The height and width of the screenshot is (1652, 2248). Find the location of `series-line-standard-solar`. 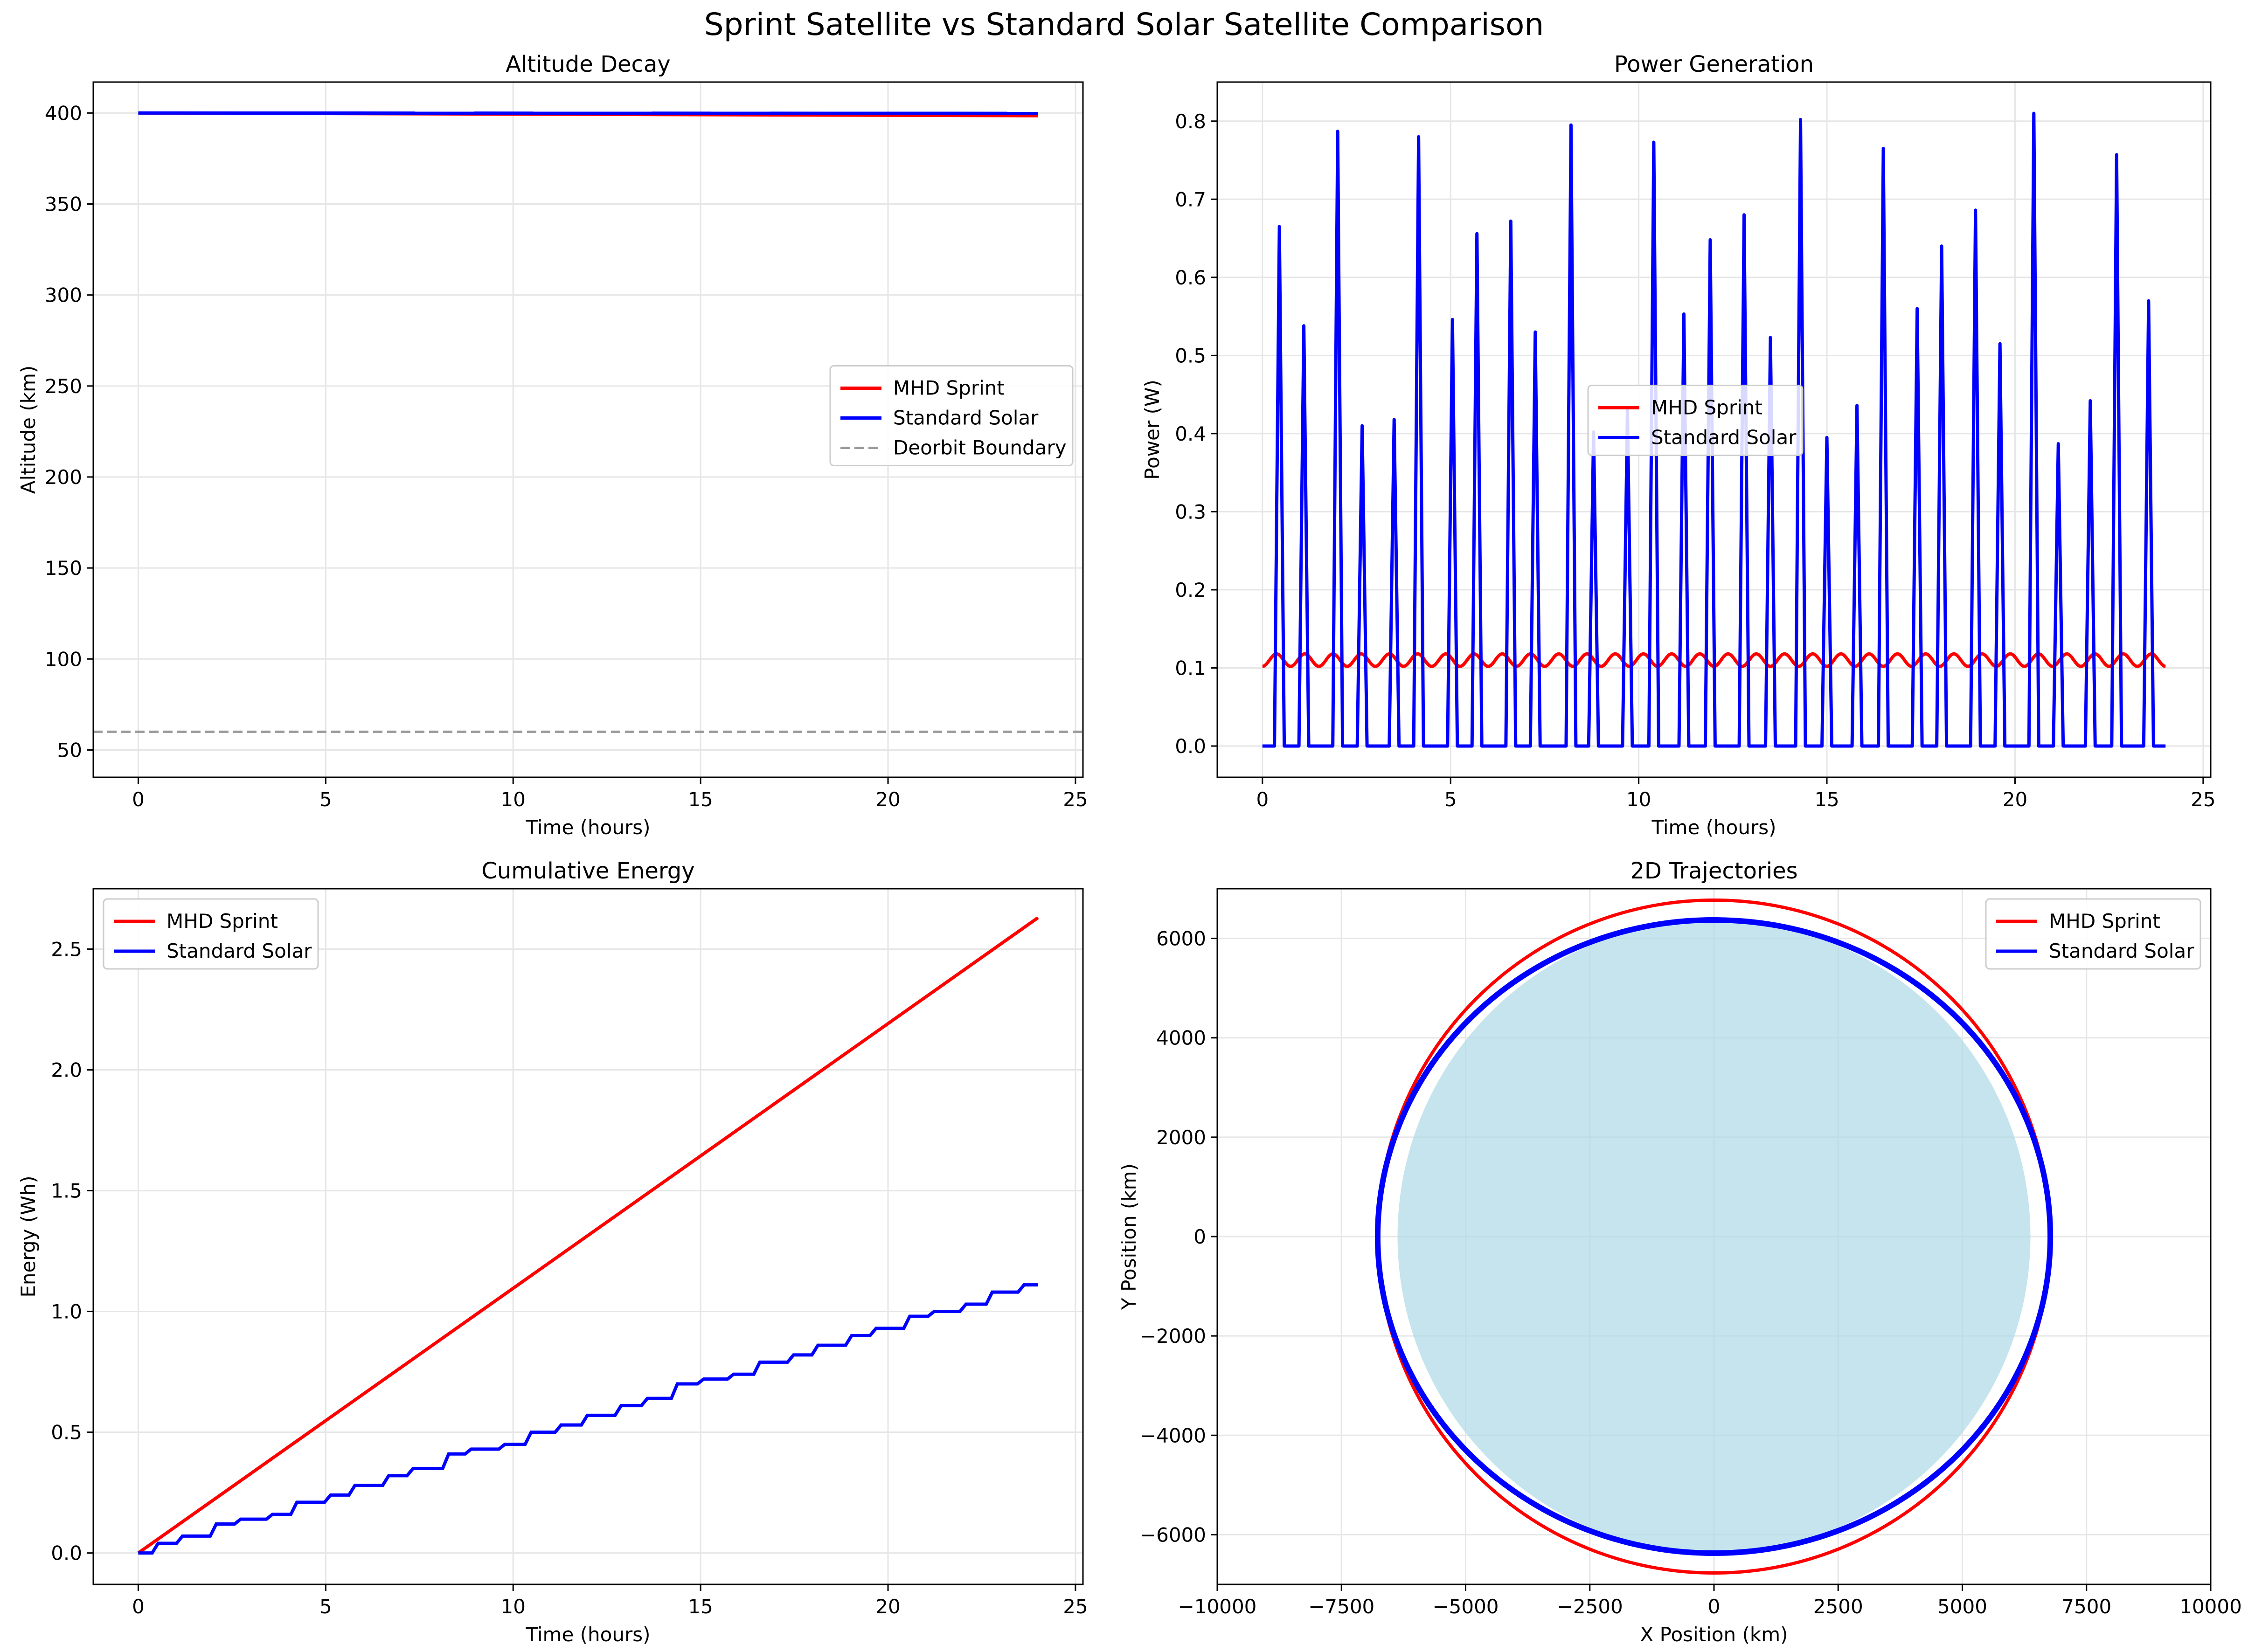

series-line-standard-solar is located at coordinates (588, 1419).